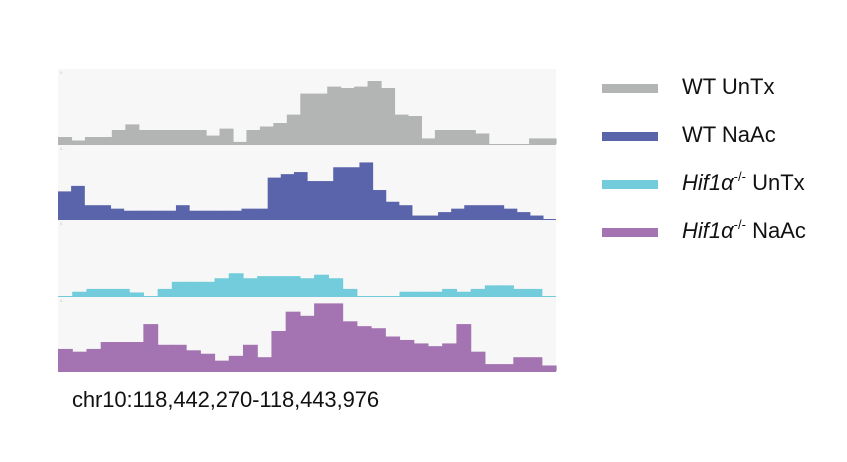 The width and height of the screenshot is (847, 462). I want to click on locus-coordinates: chr10:118,442,270-118,443,976, so click(225, 399).